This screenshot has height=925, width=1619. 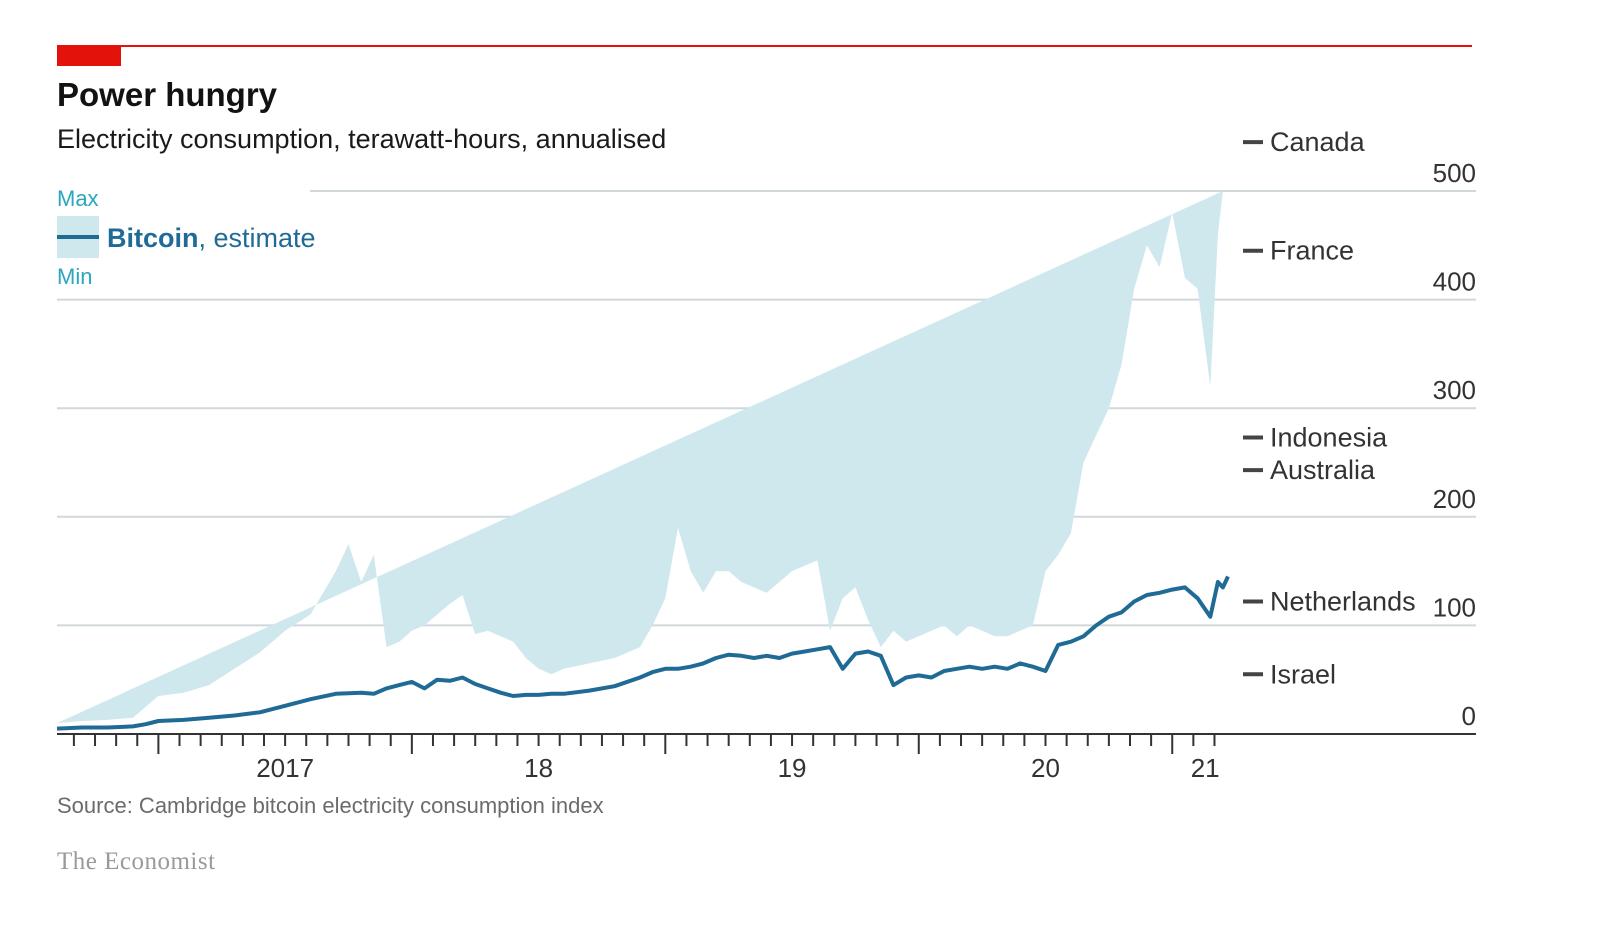 What do you see at coordinates (1343, 602) in the screenshot?
I see `ref-label-netherlands: Netherlands` at bounding box center [1343, 602].